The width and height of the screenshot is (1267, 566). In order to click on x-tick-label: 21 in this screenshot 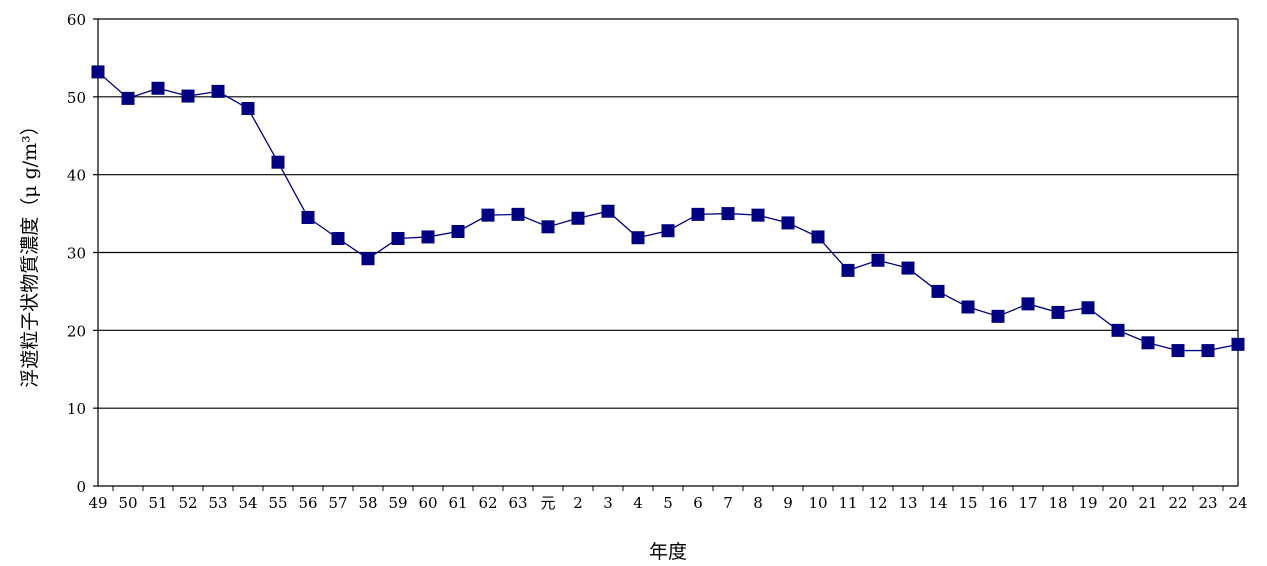, I will do `click(1147, 503)`.